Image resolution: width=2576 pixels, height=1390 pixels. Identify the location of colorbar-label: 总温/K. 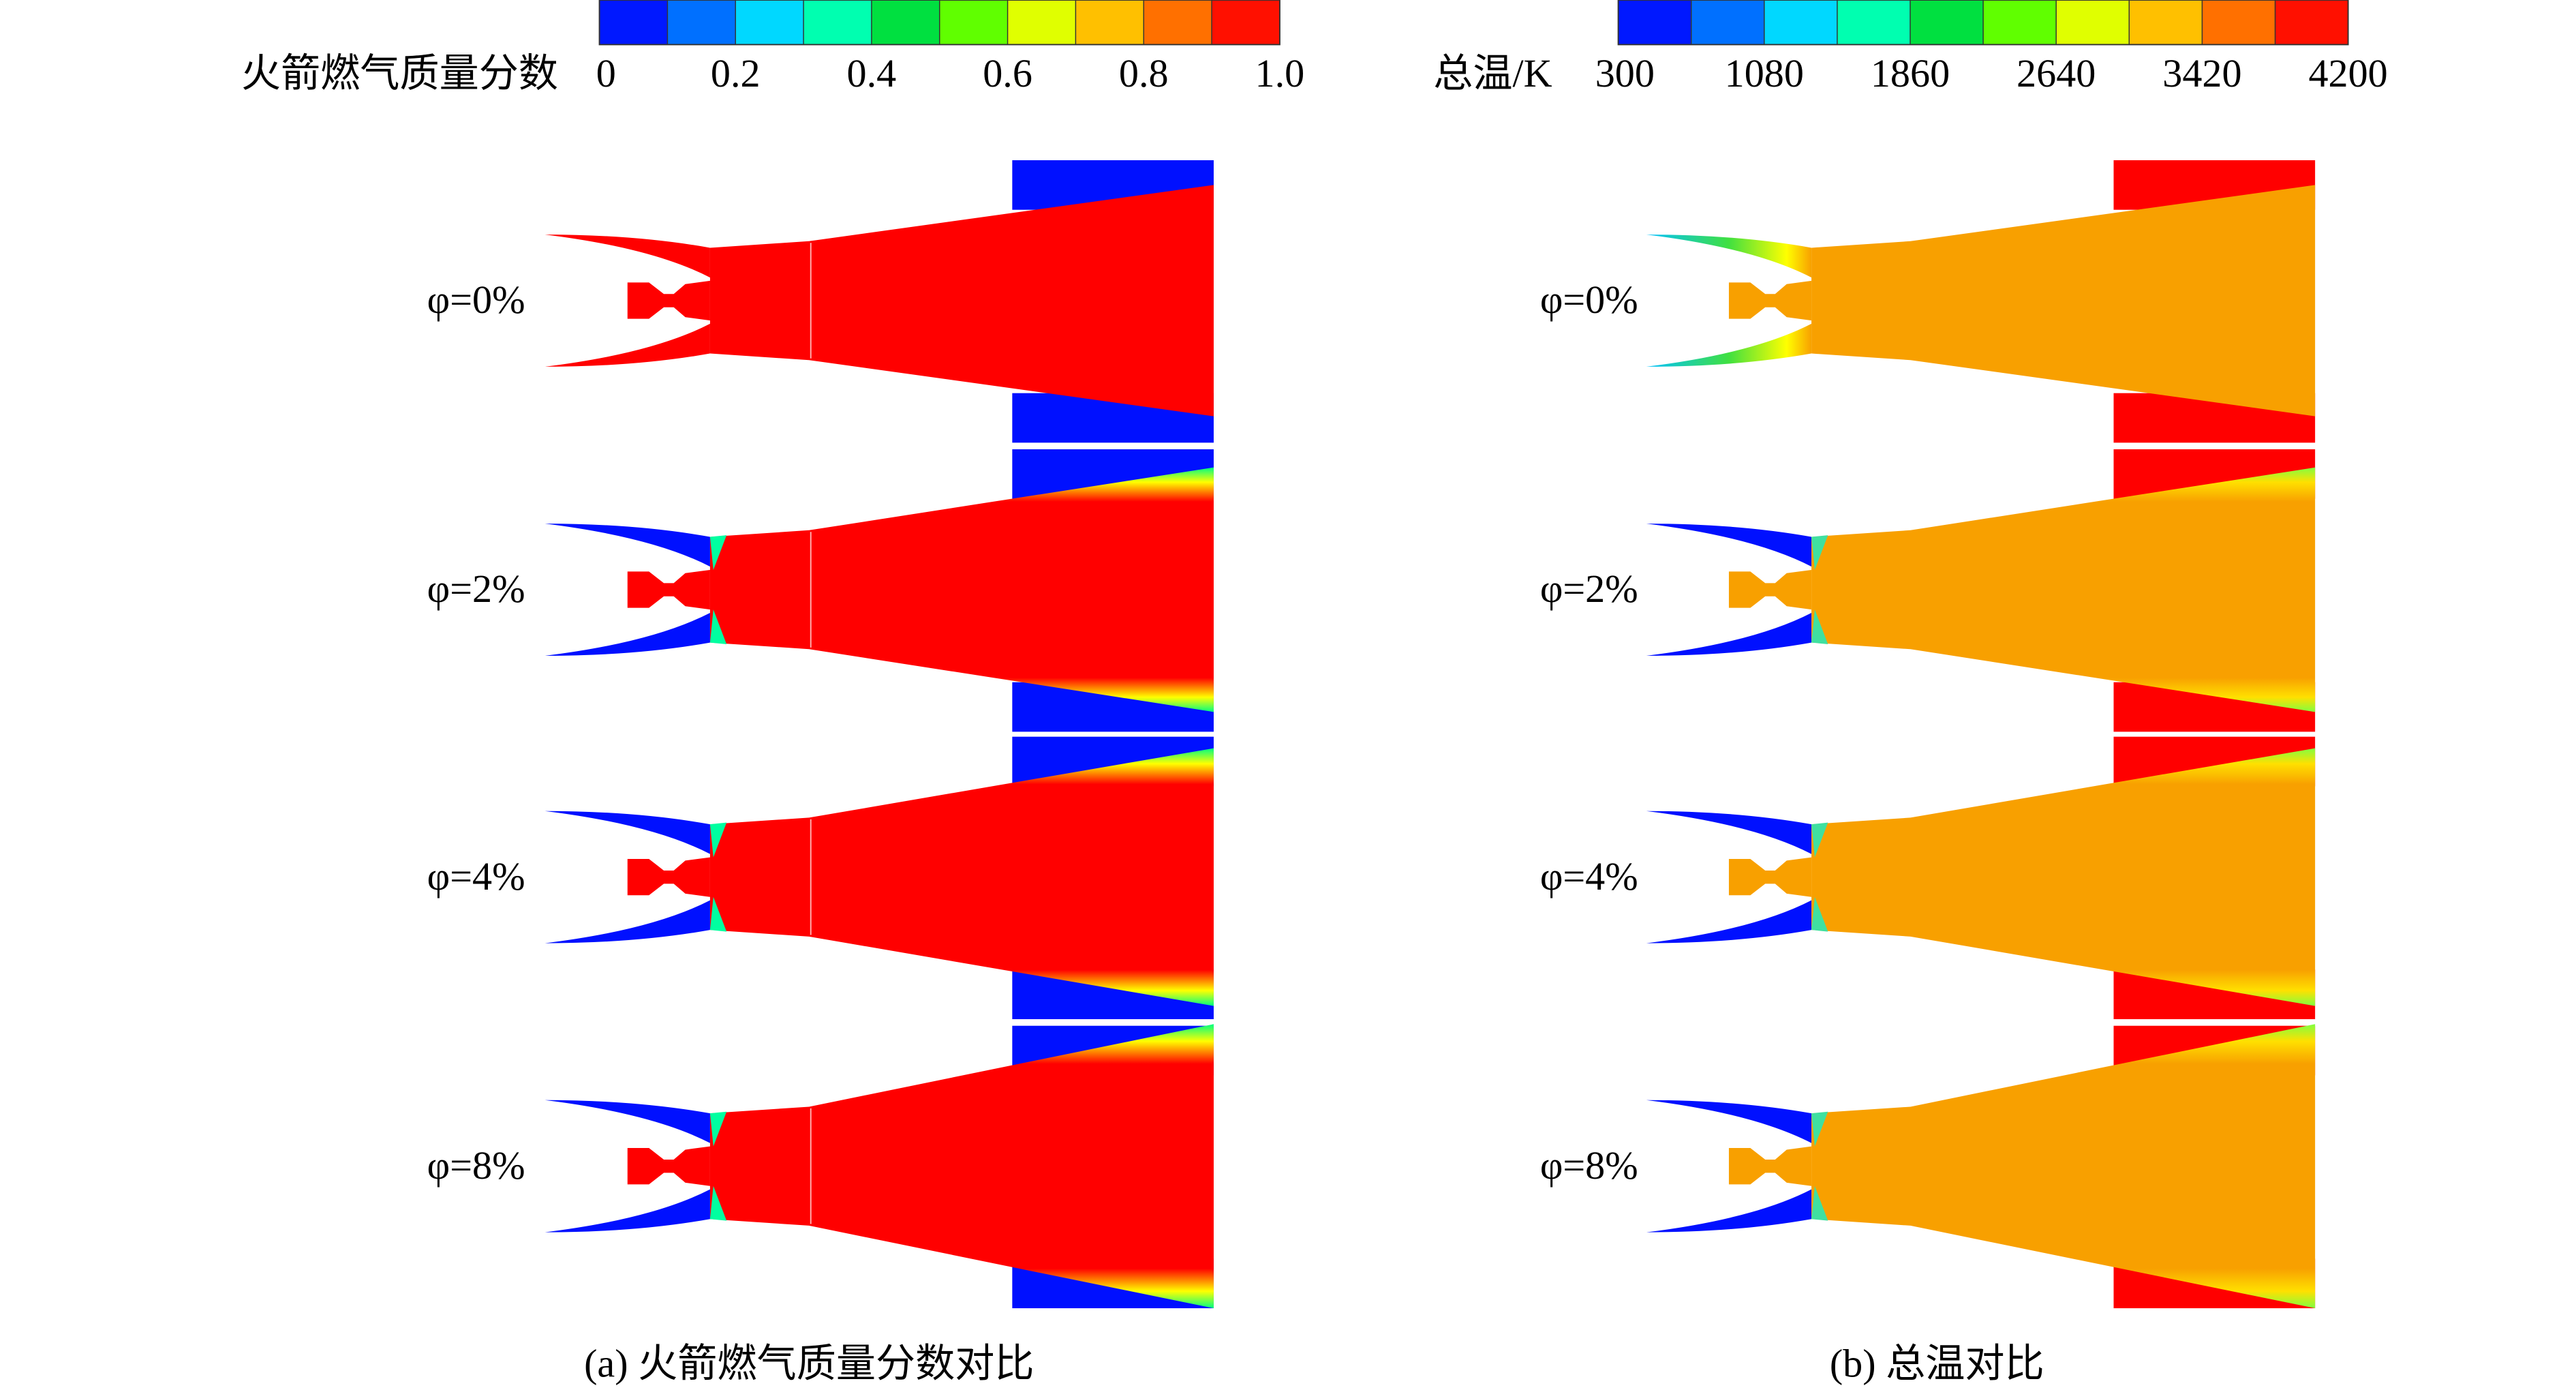
(1492, 73).